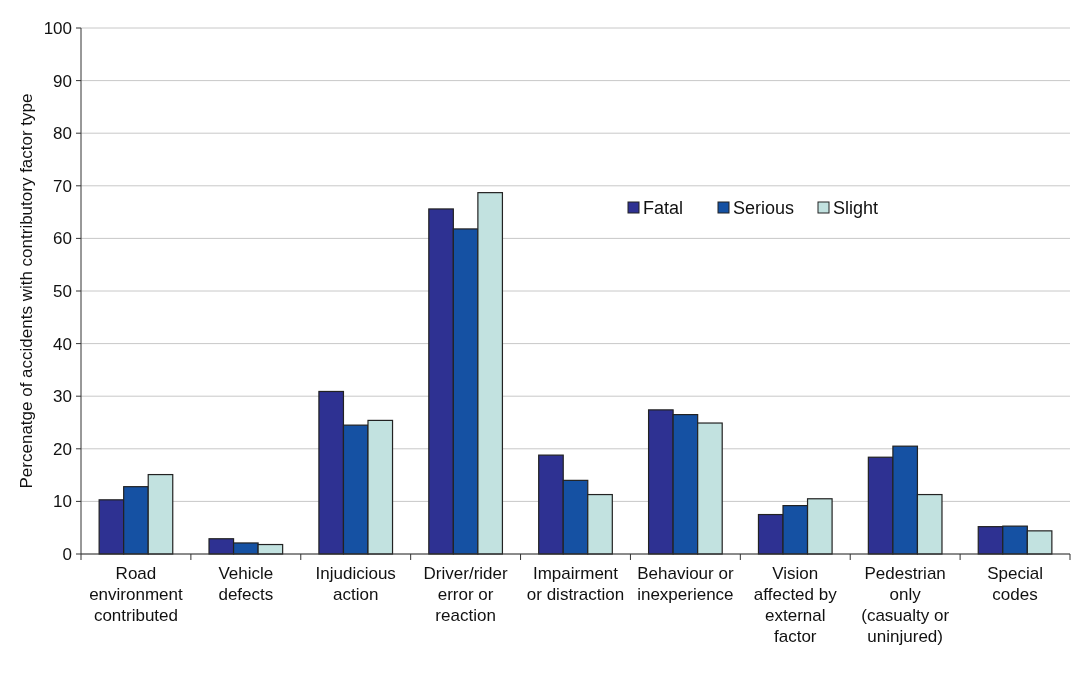  Describe the element at coordinates (62, 449) in the screenshot. I see `y-tick-label: 20` at that location.